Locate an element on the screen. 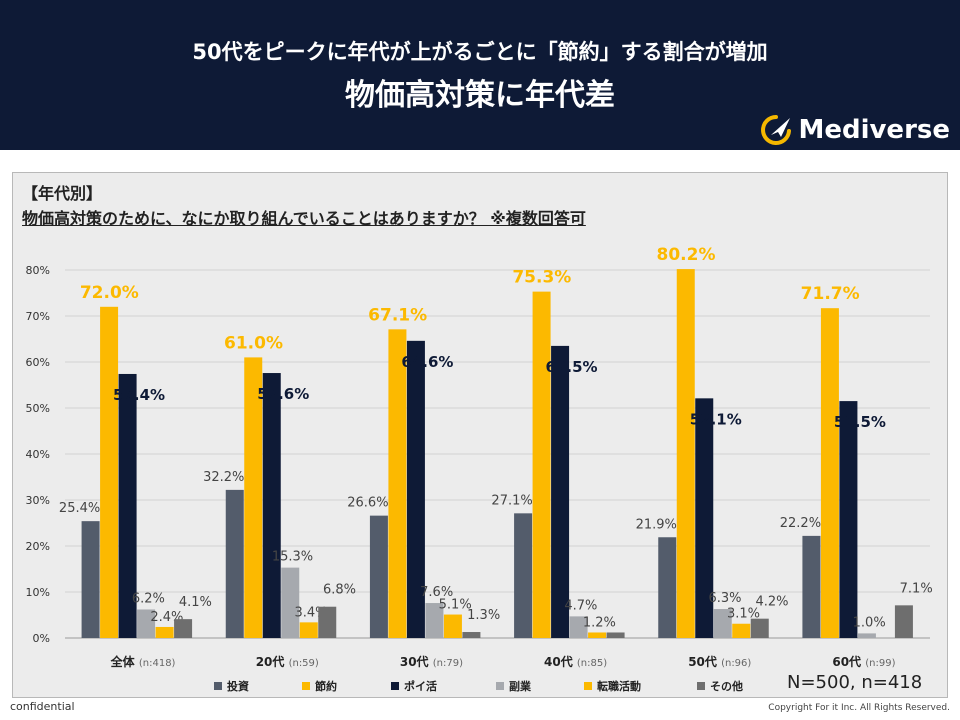  legend-label: 副業 is located at coordinates (520, 686).